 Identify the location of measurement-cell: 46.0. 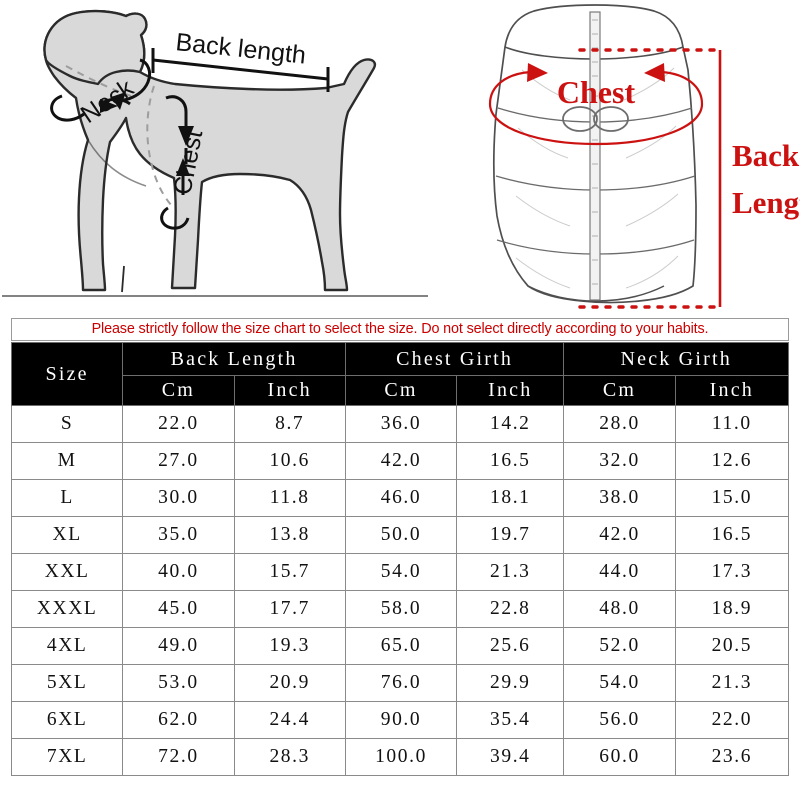
(401, 498).